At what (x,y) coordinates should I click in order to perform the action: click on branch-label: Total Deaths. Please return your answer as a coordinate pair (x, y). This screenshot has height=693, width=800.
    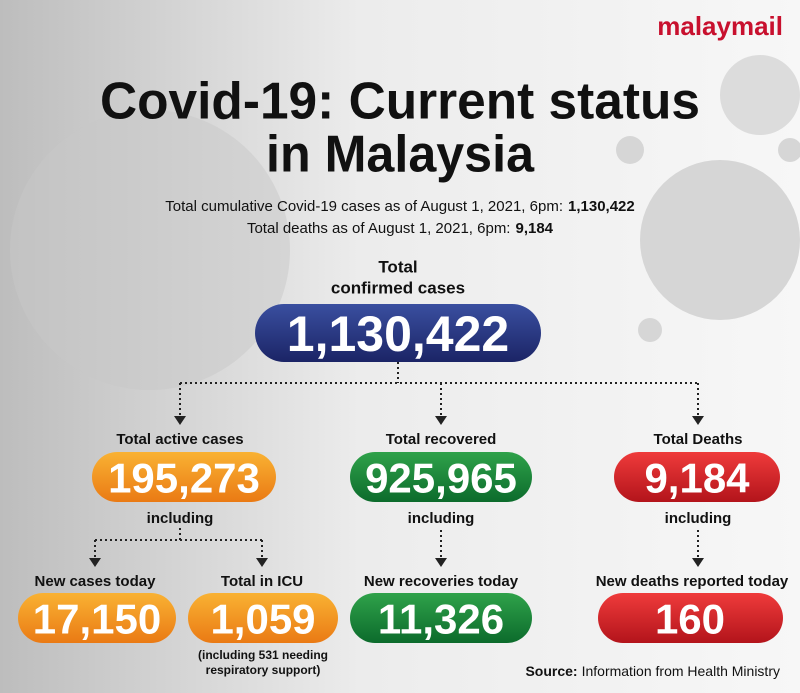
    Looking at the image, I should click on (698, 439).